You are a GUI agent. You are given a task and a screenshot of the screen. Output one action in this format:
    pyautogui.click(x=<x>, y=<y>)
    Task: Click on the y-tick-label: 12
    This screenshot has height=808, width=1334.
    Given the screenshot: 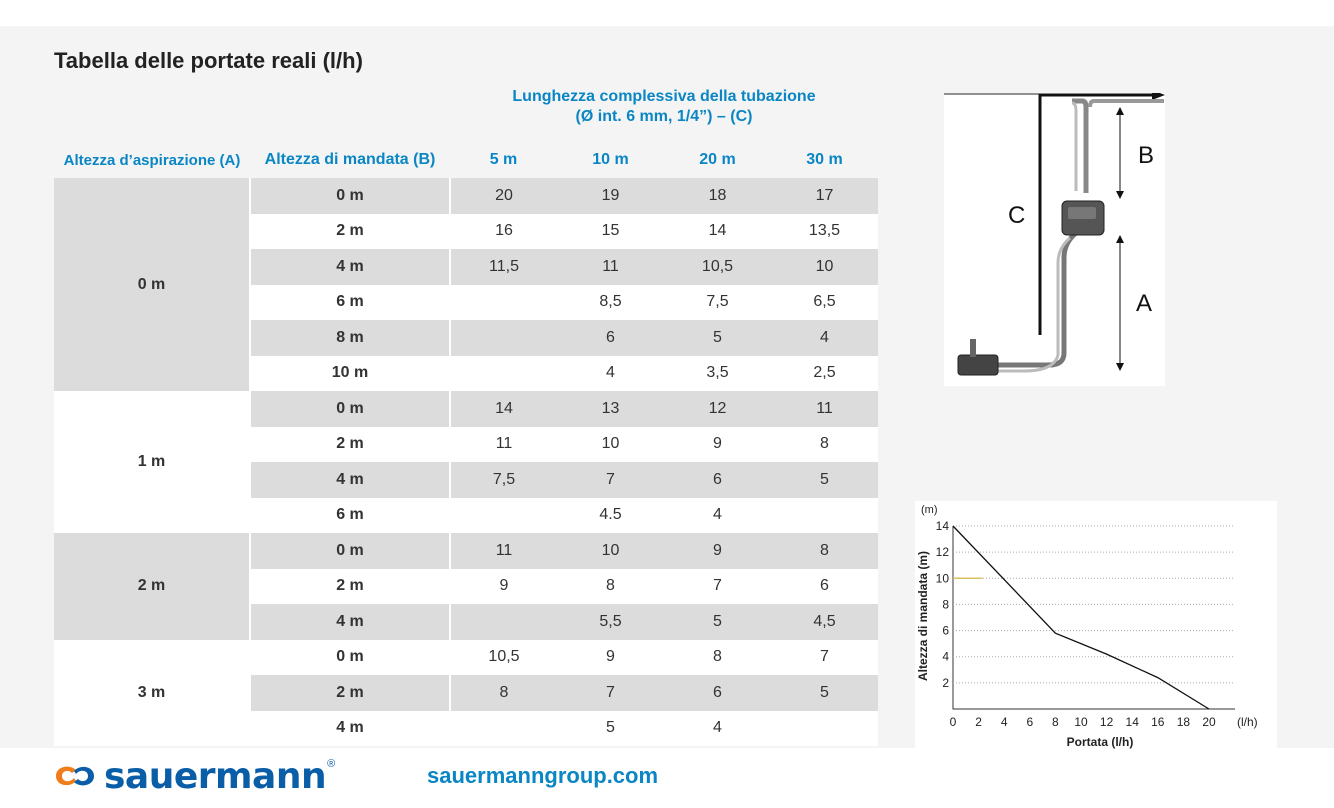 What is the action you would take?
    pyautogui.click(x=943, y=552)
    